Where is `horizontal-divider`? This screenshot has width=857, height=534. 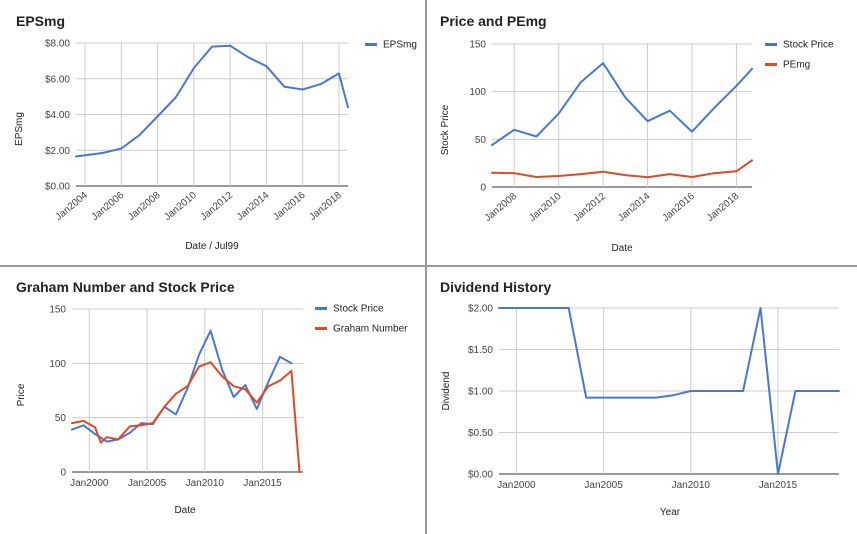
horizontal-divider is located at coordinates (428, 266).